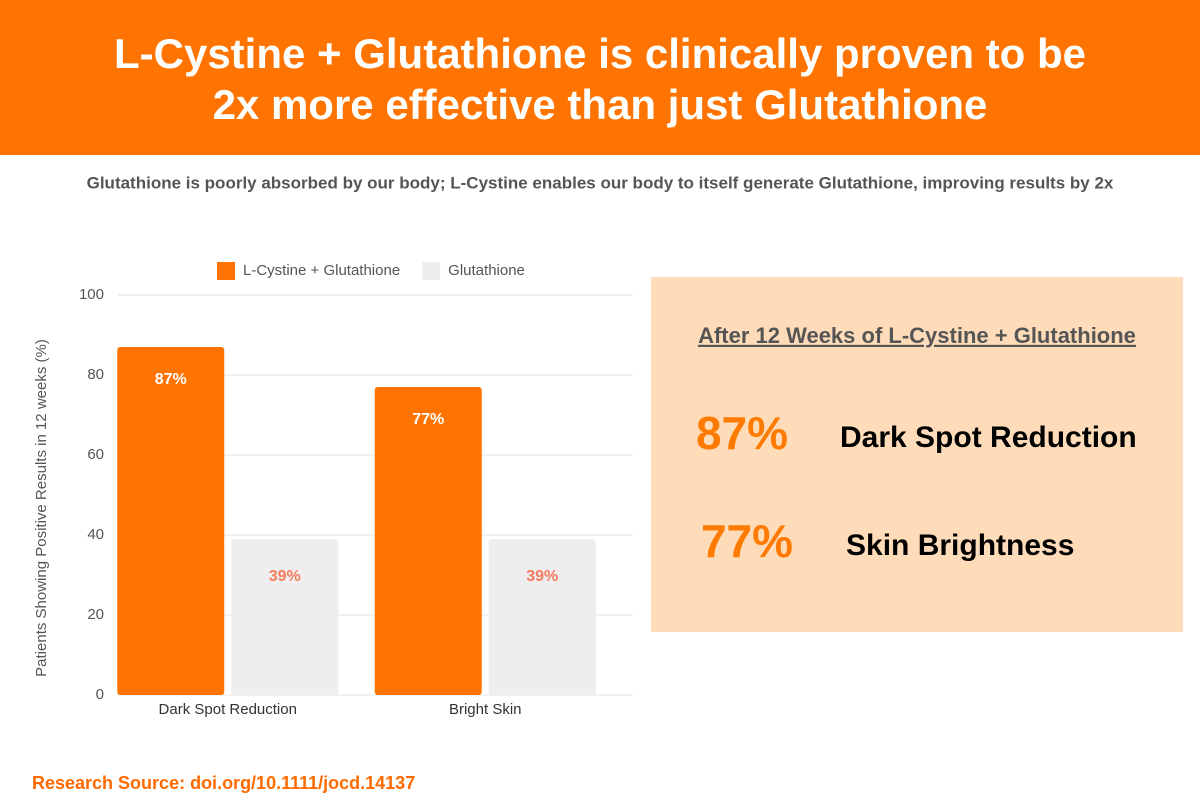 Image resolution: width=1200 pixels, height=800 pixels. What do you see at coordinates (228, 709) in the screenshot?
I see `x-tick-label: Dark Spot Reduction` at bounding box center [228, 709].